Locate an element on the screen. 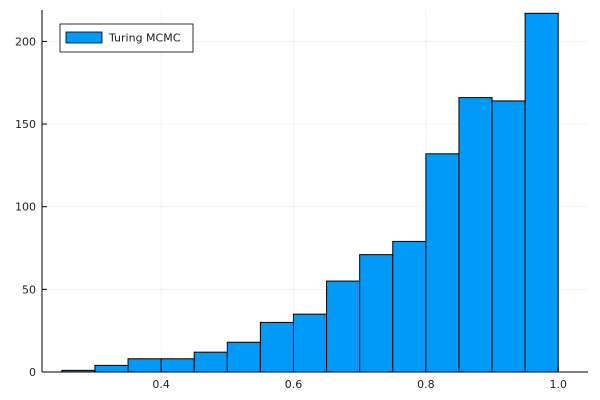 Image resolution: width=600 pixels, height=400 pixels. legend-box is located at coordinates (126, 38).